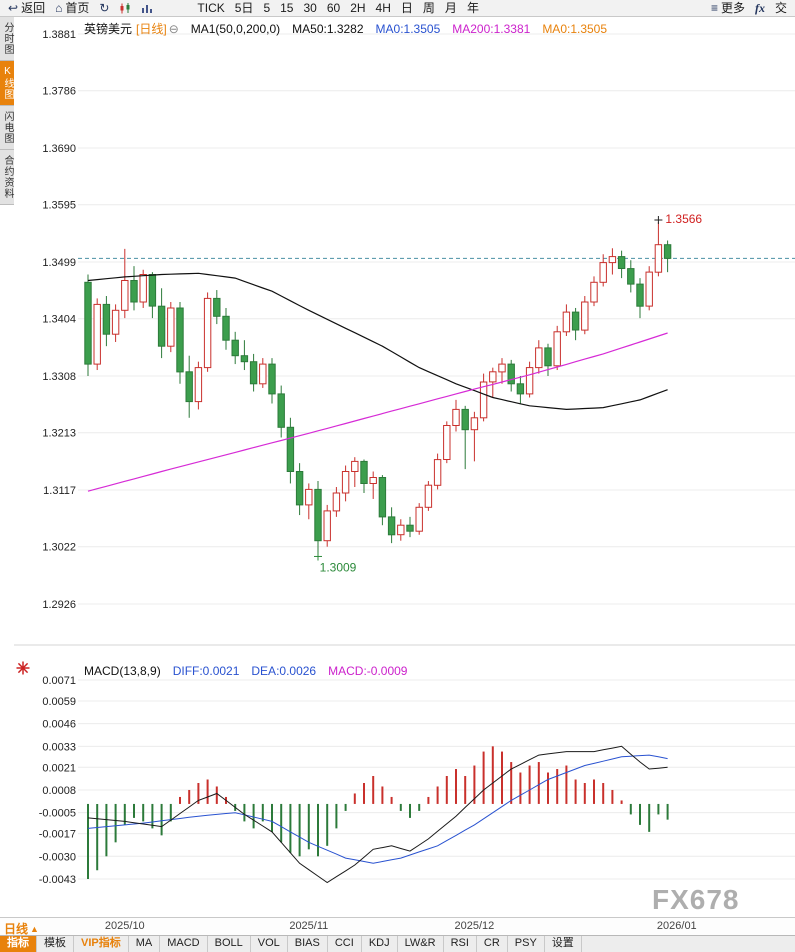 The width and height of the screenshot is (795, 952). Describe the element at coordinates (7, 177) in the screenshot. I see `sidebar-tab-contract-info: 合约资料` at that location.